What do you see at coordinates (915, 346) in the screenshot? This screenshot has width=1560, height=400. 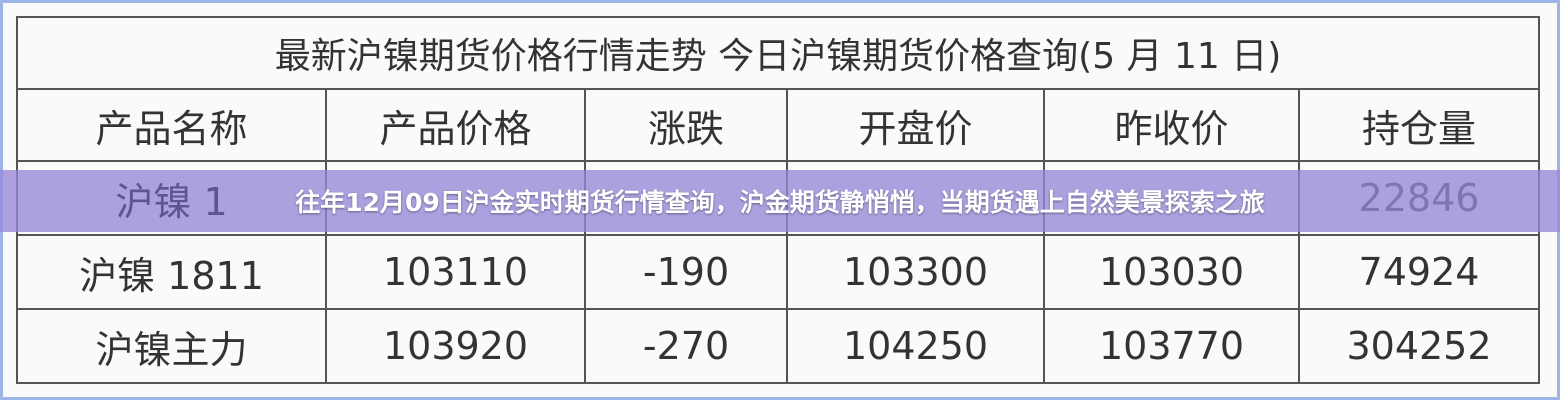 I see `table-cell: 104250` at bounding box center [915, 346].